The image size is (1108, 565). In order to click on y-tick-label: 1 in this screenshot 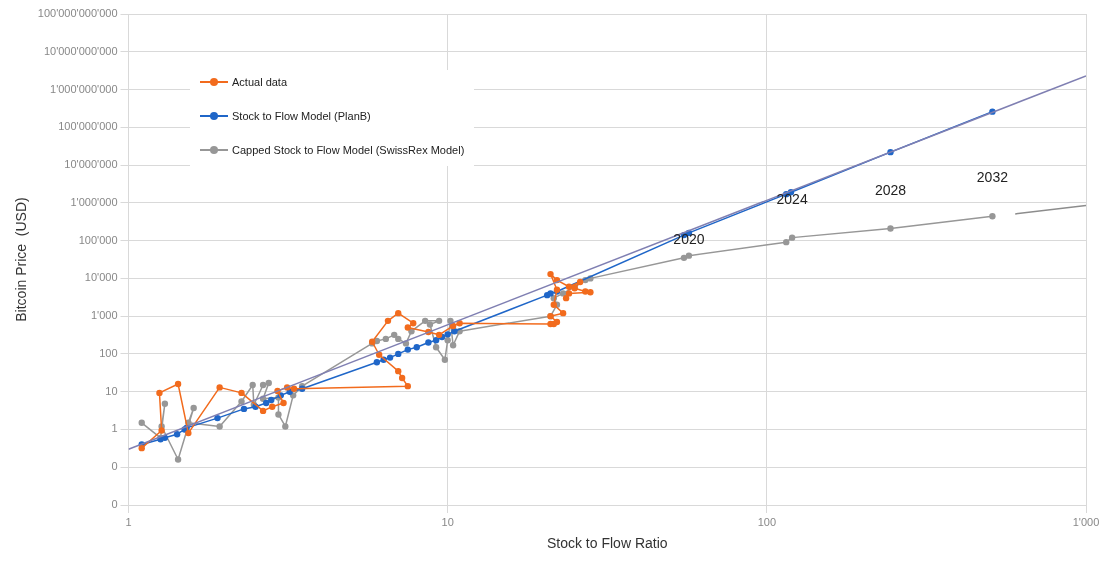, I will do `click(114, 428)`.